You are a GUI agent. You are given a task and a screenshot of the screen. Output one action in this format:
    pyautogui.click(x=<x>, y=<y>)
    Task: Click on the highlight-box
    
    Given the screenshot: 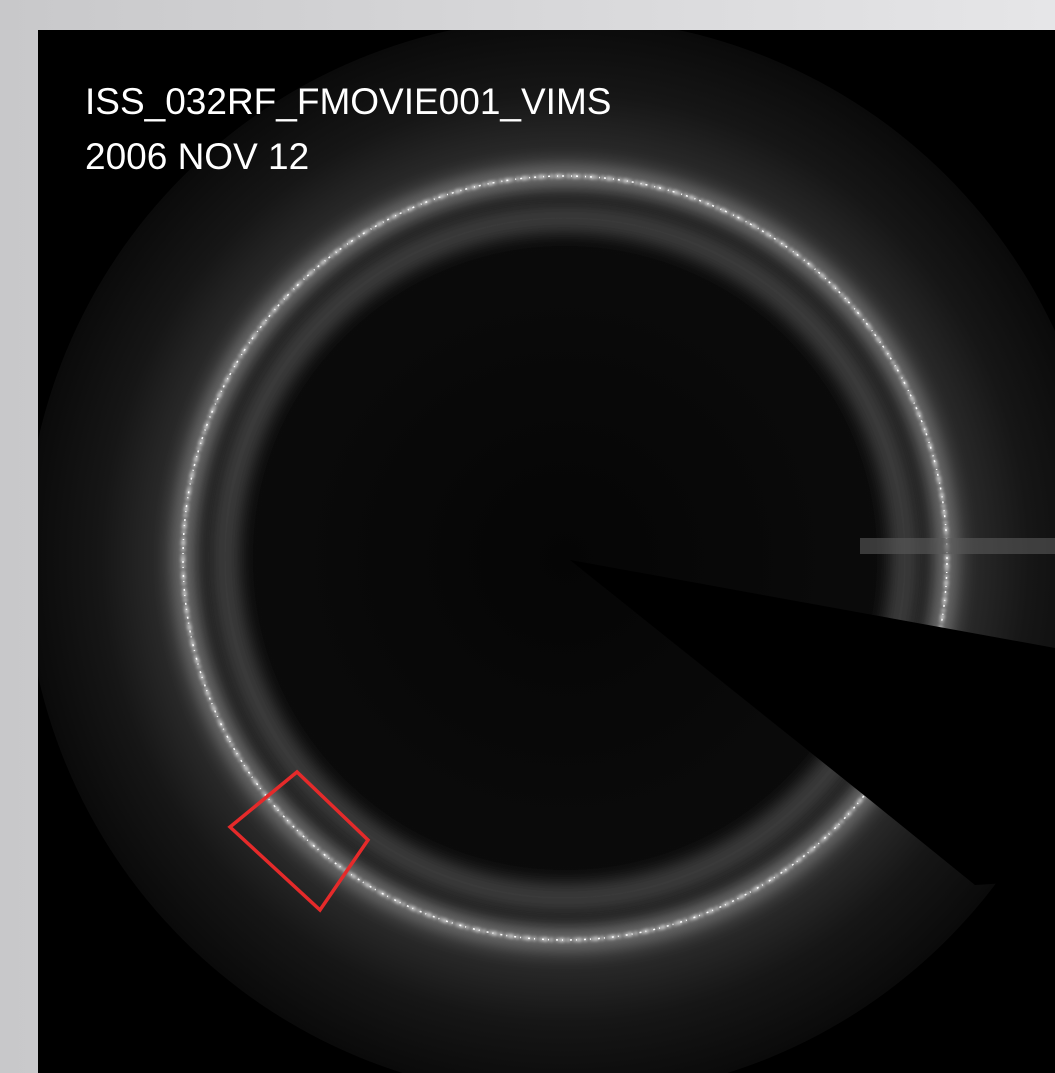 What is the action you would take?
    pyautogui.click(x=299, y=841)
    